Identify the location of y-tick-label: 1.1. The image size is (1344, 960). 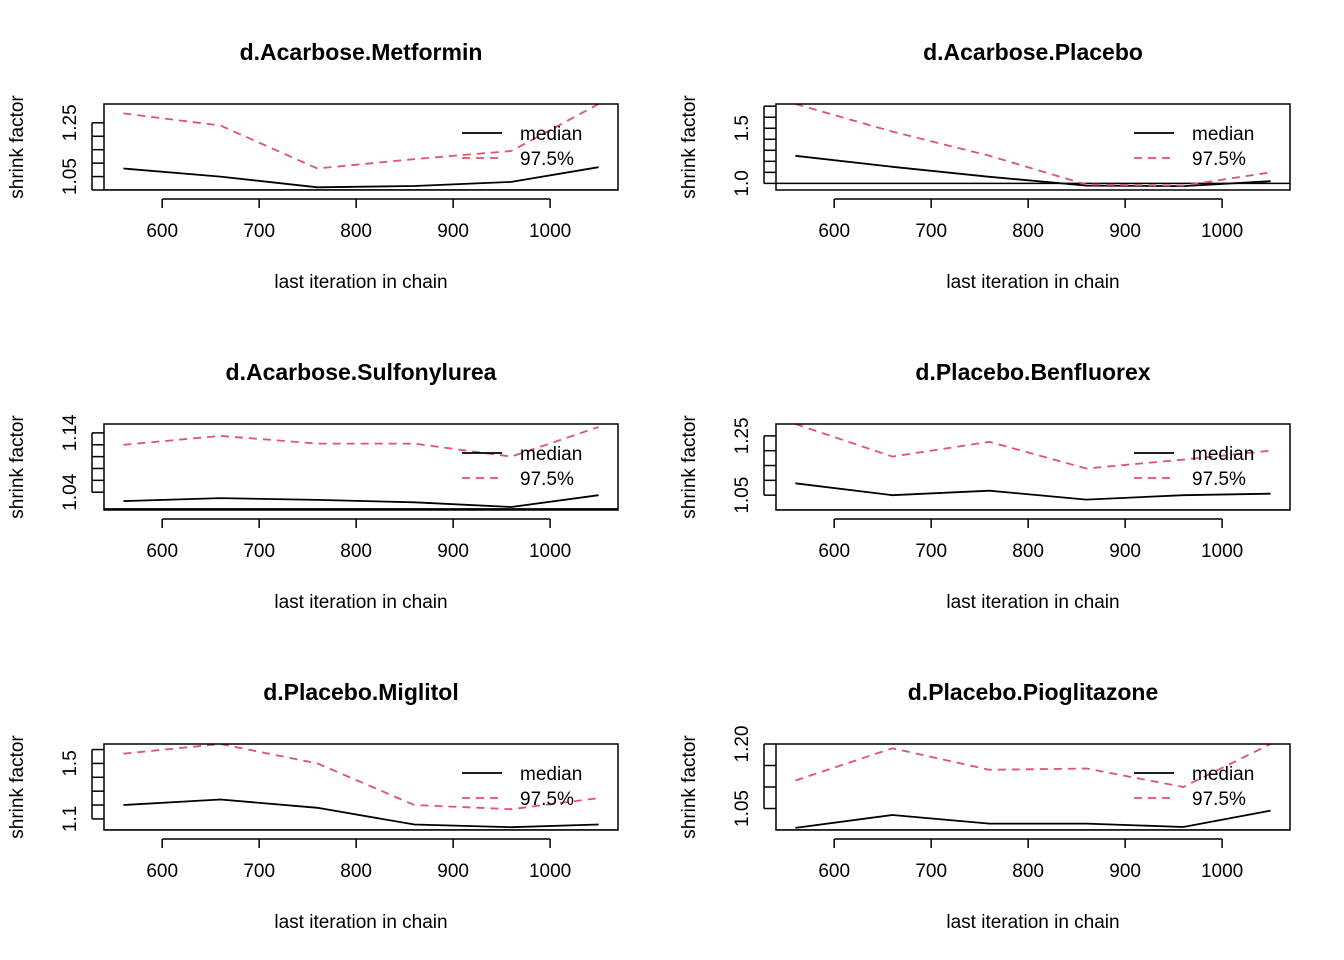
(70, 819).